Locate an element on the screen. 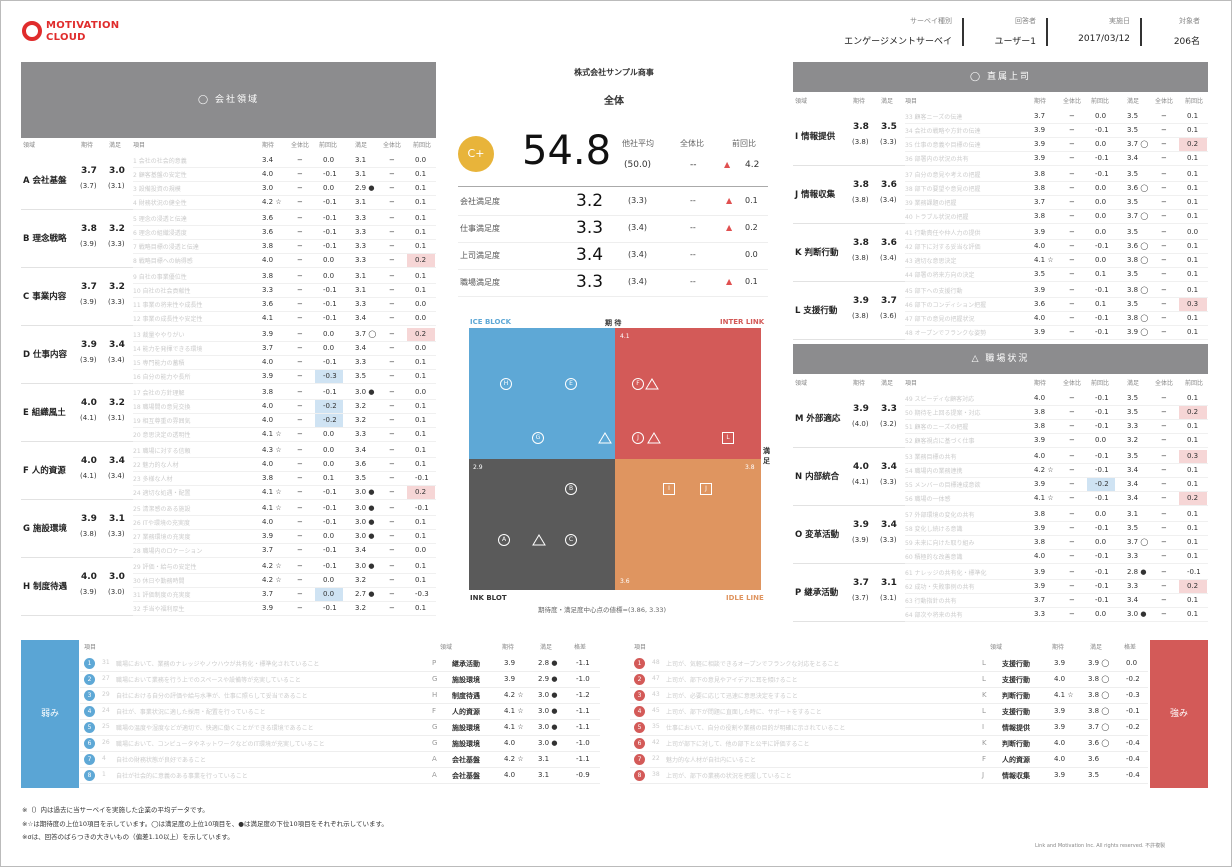 This screenshot has width=1232, height=867. meta-date: 実施日 2017/03/12 is located at coordinates (1104, 30).